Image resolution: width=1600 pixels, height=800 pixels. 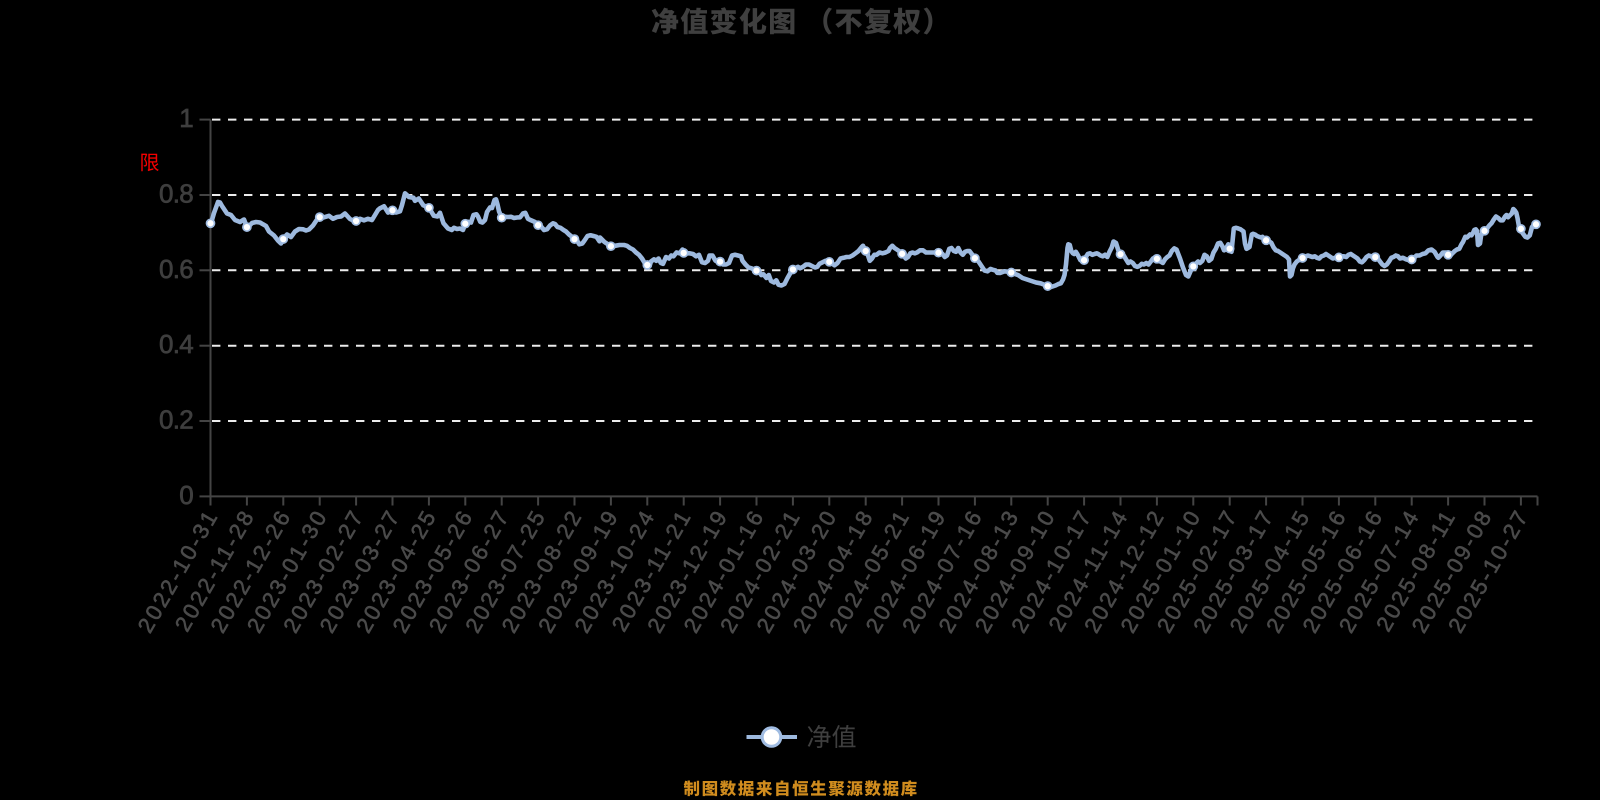 I want to click on svg-text: 0.2, so click(x=176, y=420).